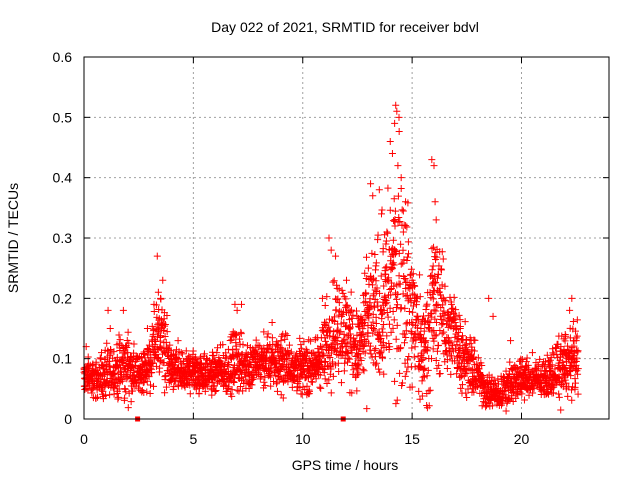 Image resolution: width=640 pixels, height=480 pixels. What do you see at coordinates (13, 238) in the screenshot?
I see `y-axis-label: SRMTID / TECUs` at bounding box center [13, 238].